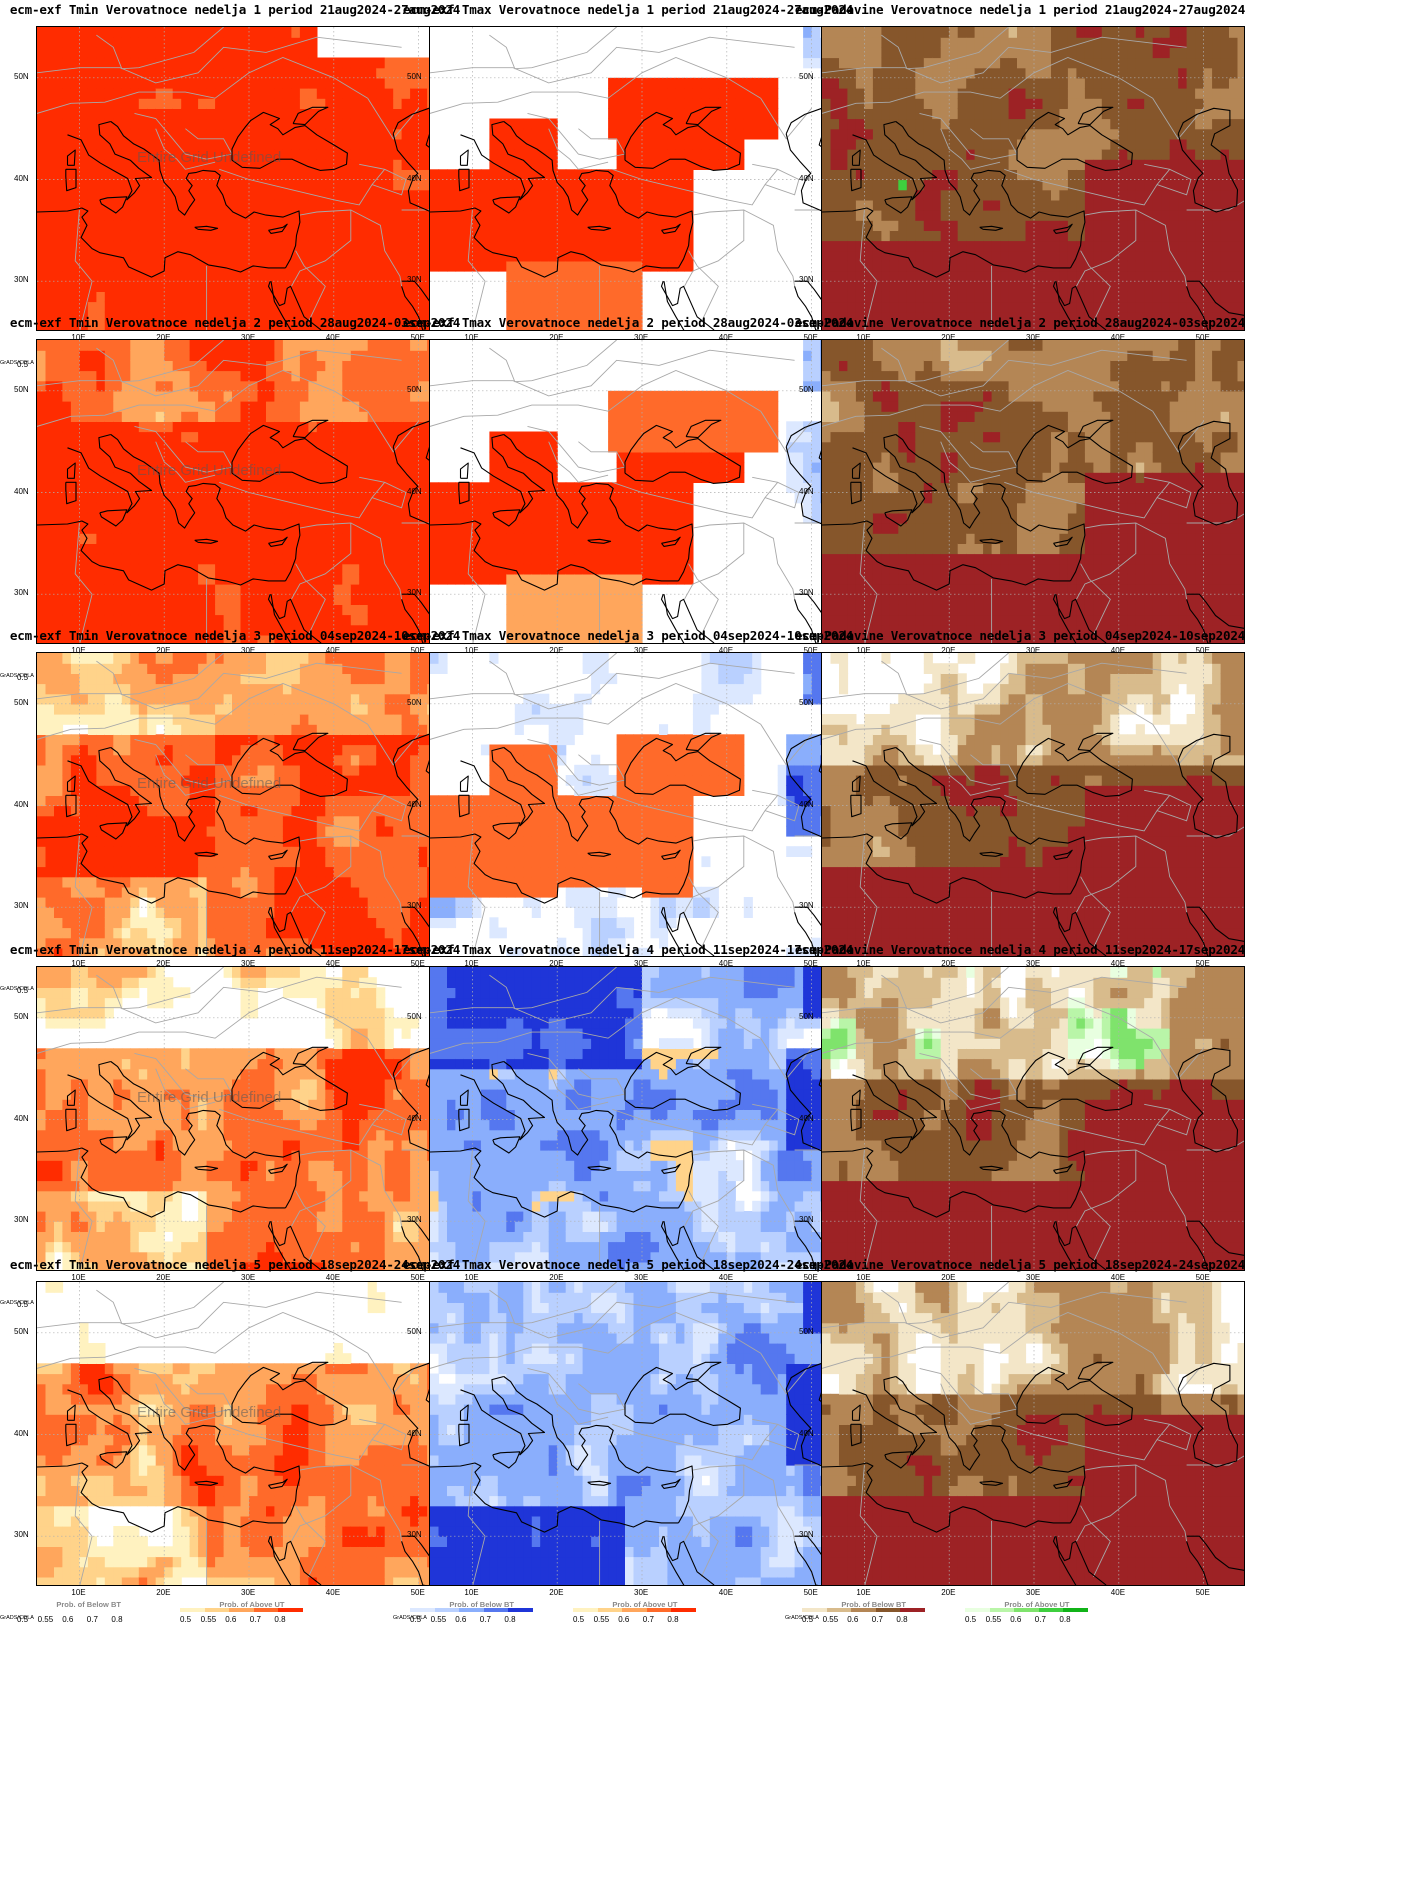 This screenshot has height=1895, width=1413. Describe the element at coordinates (644, 1604) in the screenshot. I see `legend-title: Prob. of Above UT` at that location.